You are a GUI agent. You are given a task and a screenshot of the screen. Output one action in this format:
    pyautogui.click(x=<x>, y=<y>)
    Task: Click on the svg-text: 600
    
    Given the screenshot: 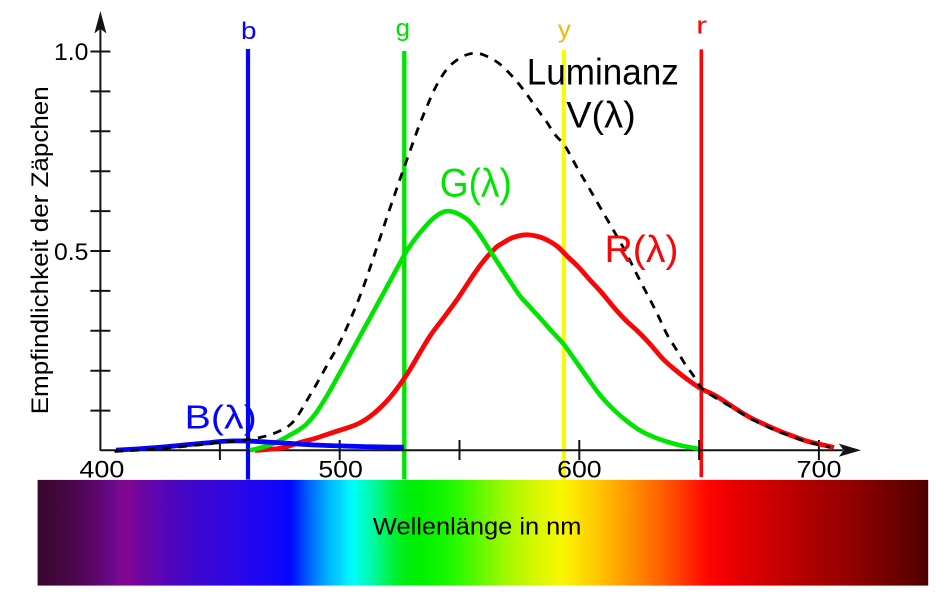 What is the action you would take?
    pyautogui.click(x=579, y=469)
    